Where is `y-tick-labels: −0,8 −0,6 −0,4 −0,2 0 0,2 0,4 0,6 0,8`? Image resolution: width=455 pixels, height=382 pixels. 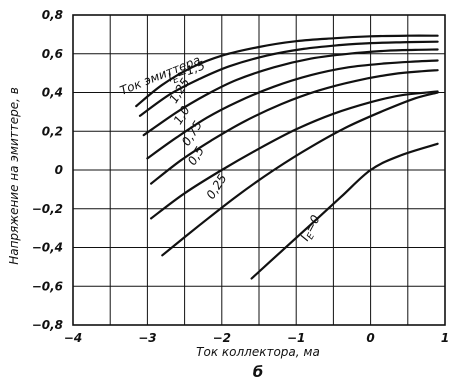
y-tick-labels: −0,8 −0,6 −0,4 −0,2 0 0,2 0,4 0,6 0,8 is located at coordinates (47, 170).